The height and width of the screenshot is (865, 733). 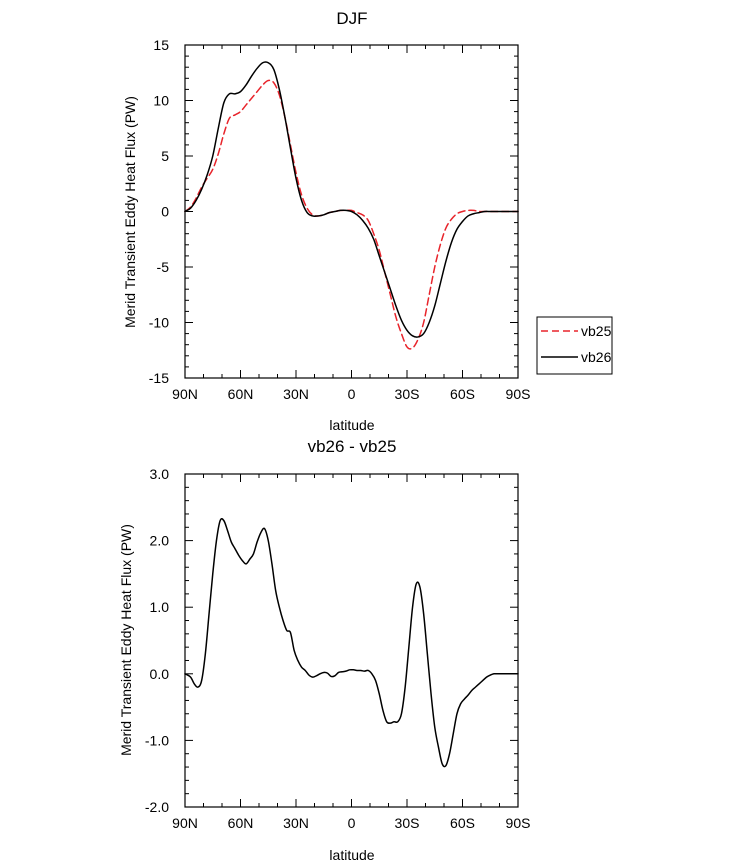 I want to click on bottom-x-tick-label: 90N, so click(x=185, y=823).